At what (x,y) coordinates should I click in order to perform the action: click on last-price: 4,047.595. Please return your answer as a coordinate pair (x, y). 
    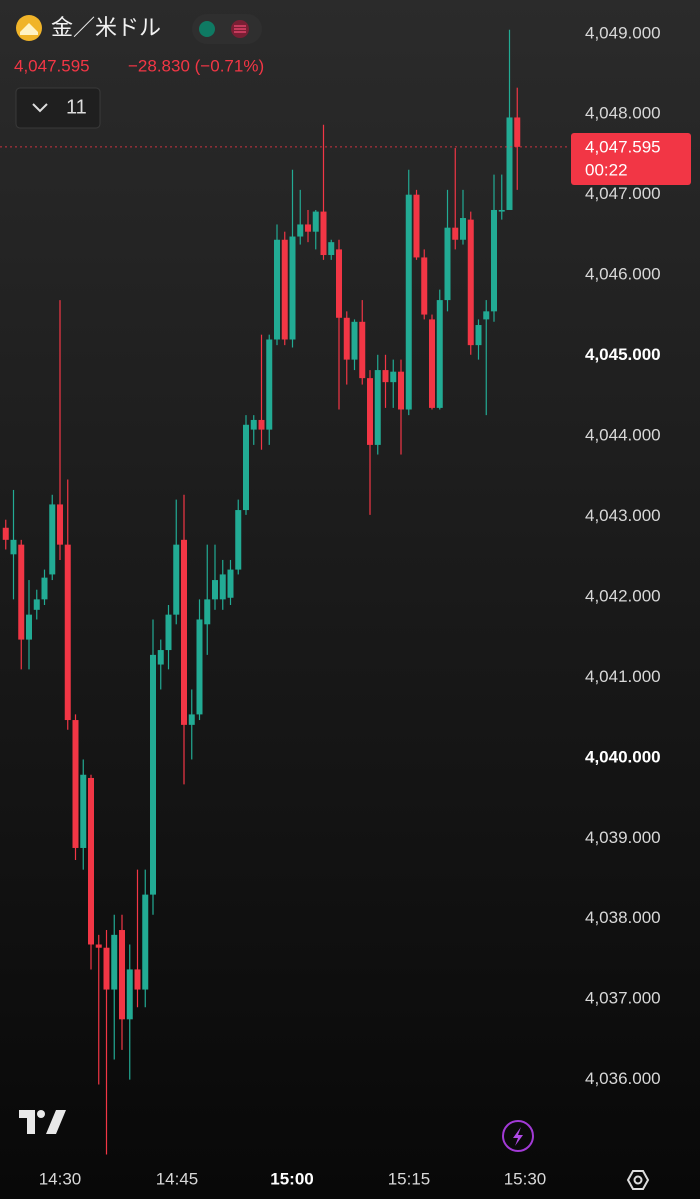
    Looking at the image, I should click on (52, 65).